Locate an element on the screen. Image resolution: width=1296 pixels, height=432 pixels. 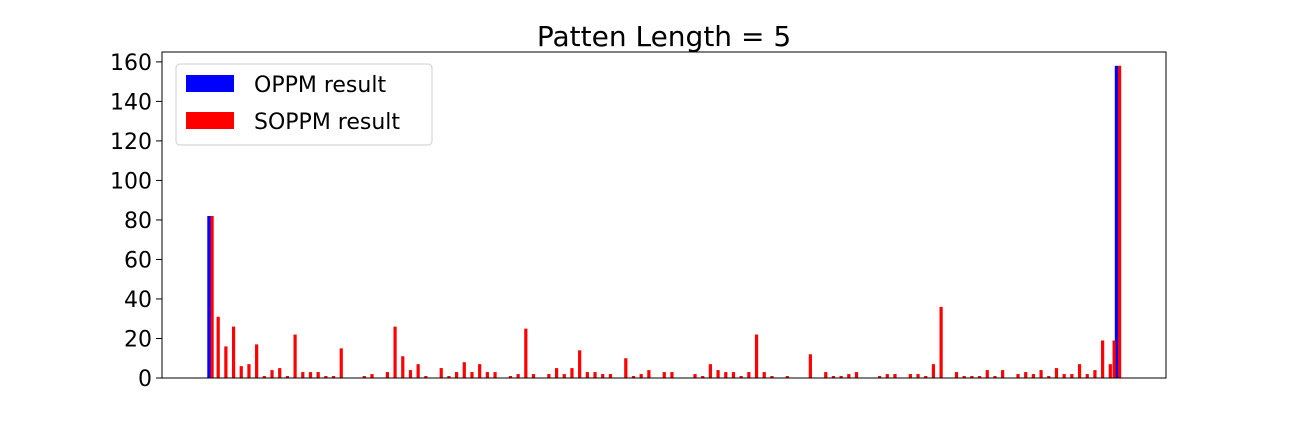
legend-label-oppm: OPPM result is located at coordinates (320, 85).